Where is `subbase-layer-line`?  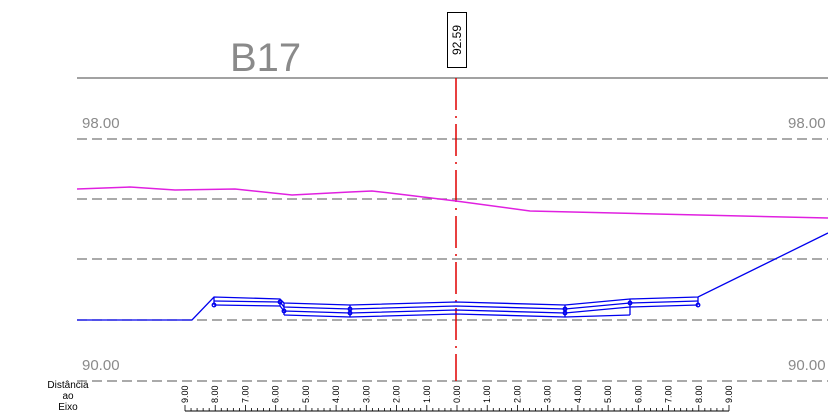
subbase-layer-line is located at coordinates (456, 309).